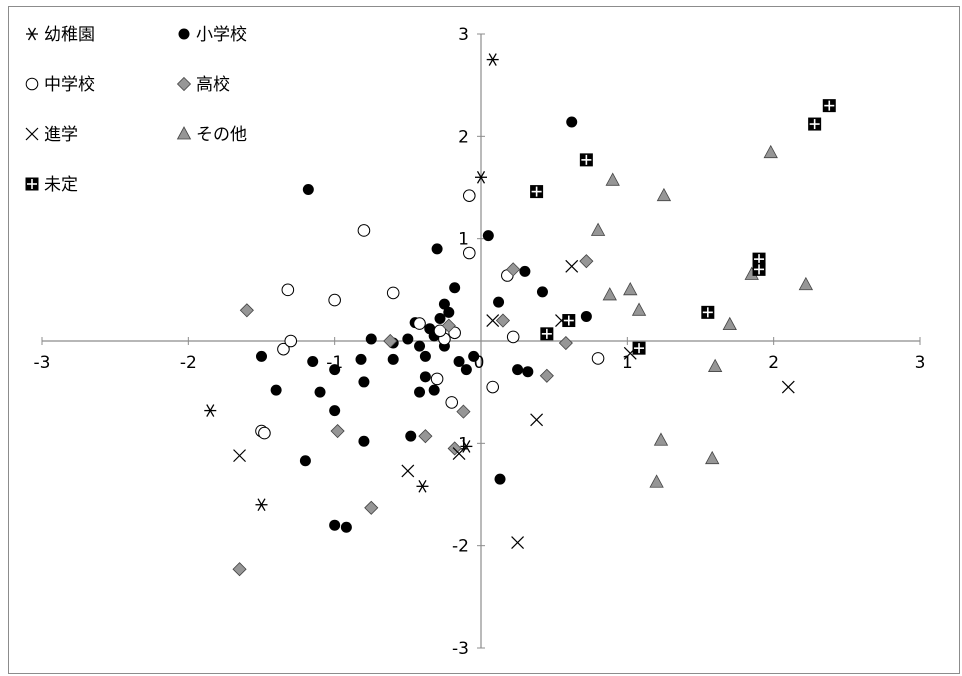 The image size is (962, 676). I want to click on legend-label: 高校, so click(213, 85).